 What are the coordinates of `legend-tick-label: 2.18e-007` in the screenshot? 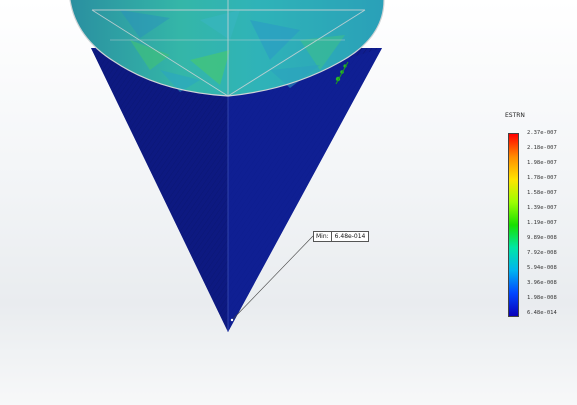 It's located at (542, 148).